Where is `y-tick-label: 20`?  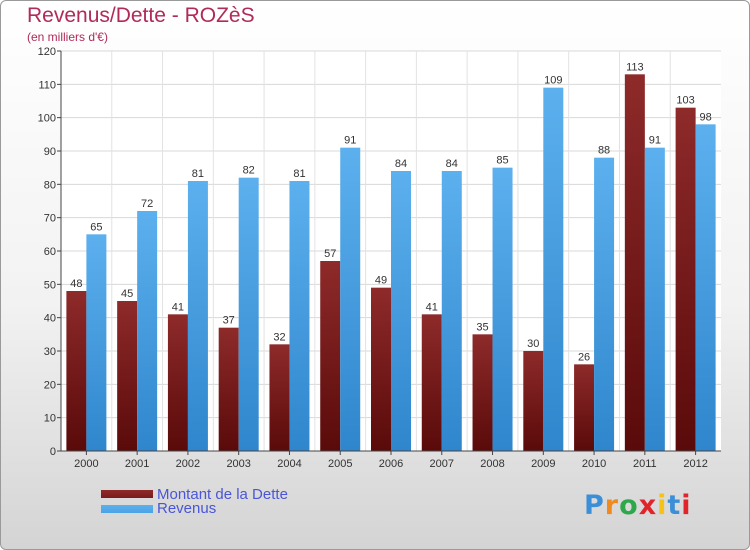 y-tick-label: 20 is located at coordinates (50, 385).